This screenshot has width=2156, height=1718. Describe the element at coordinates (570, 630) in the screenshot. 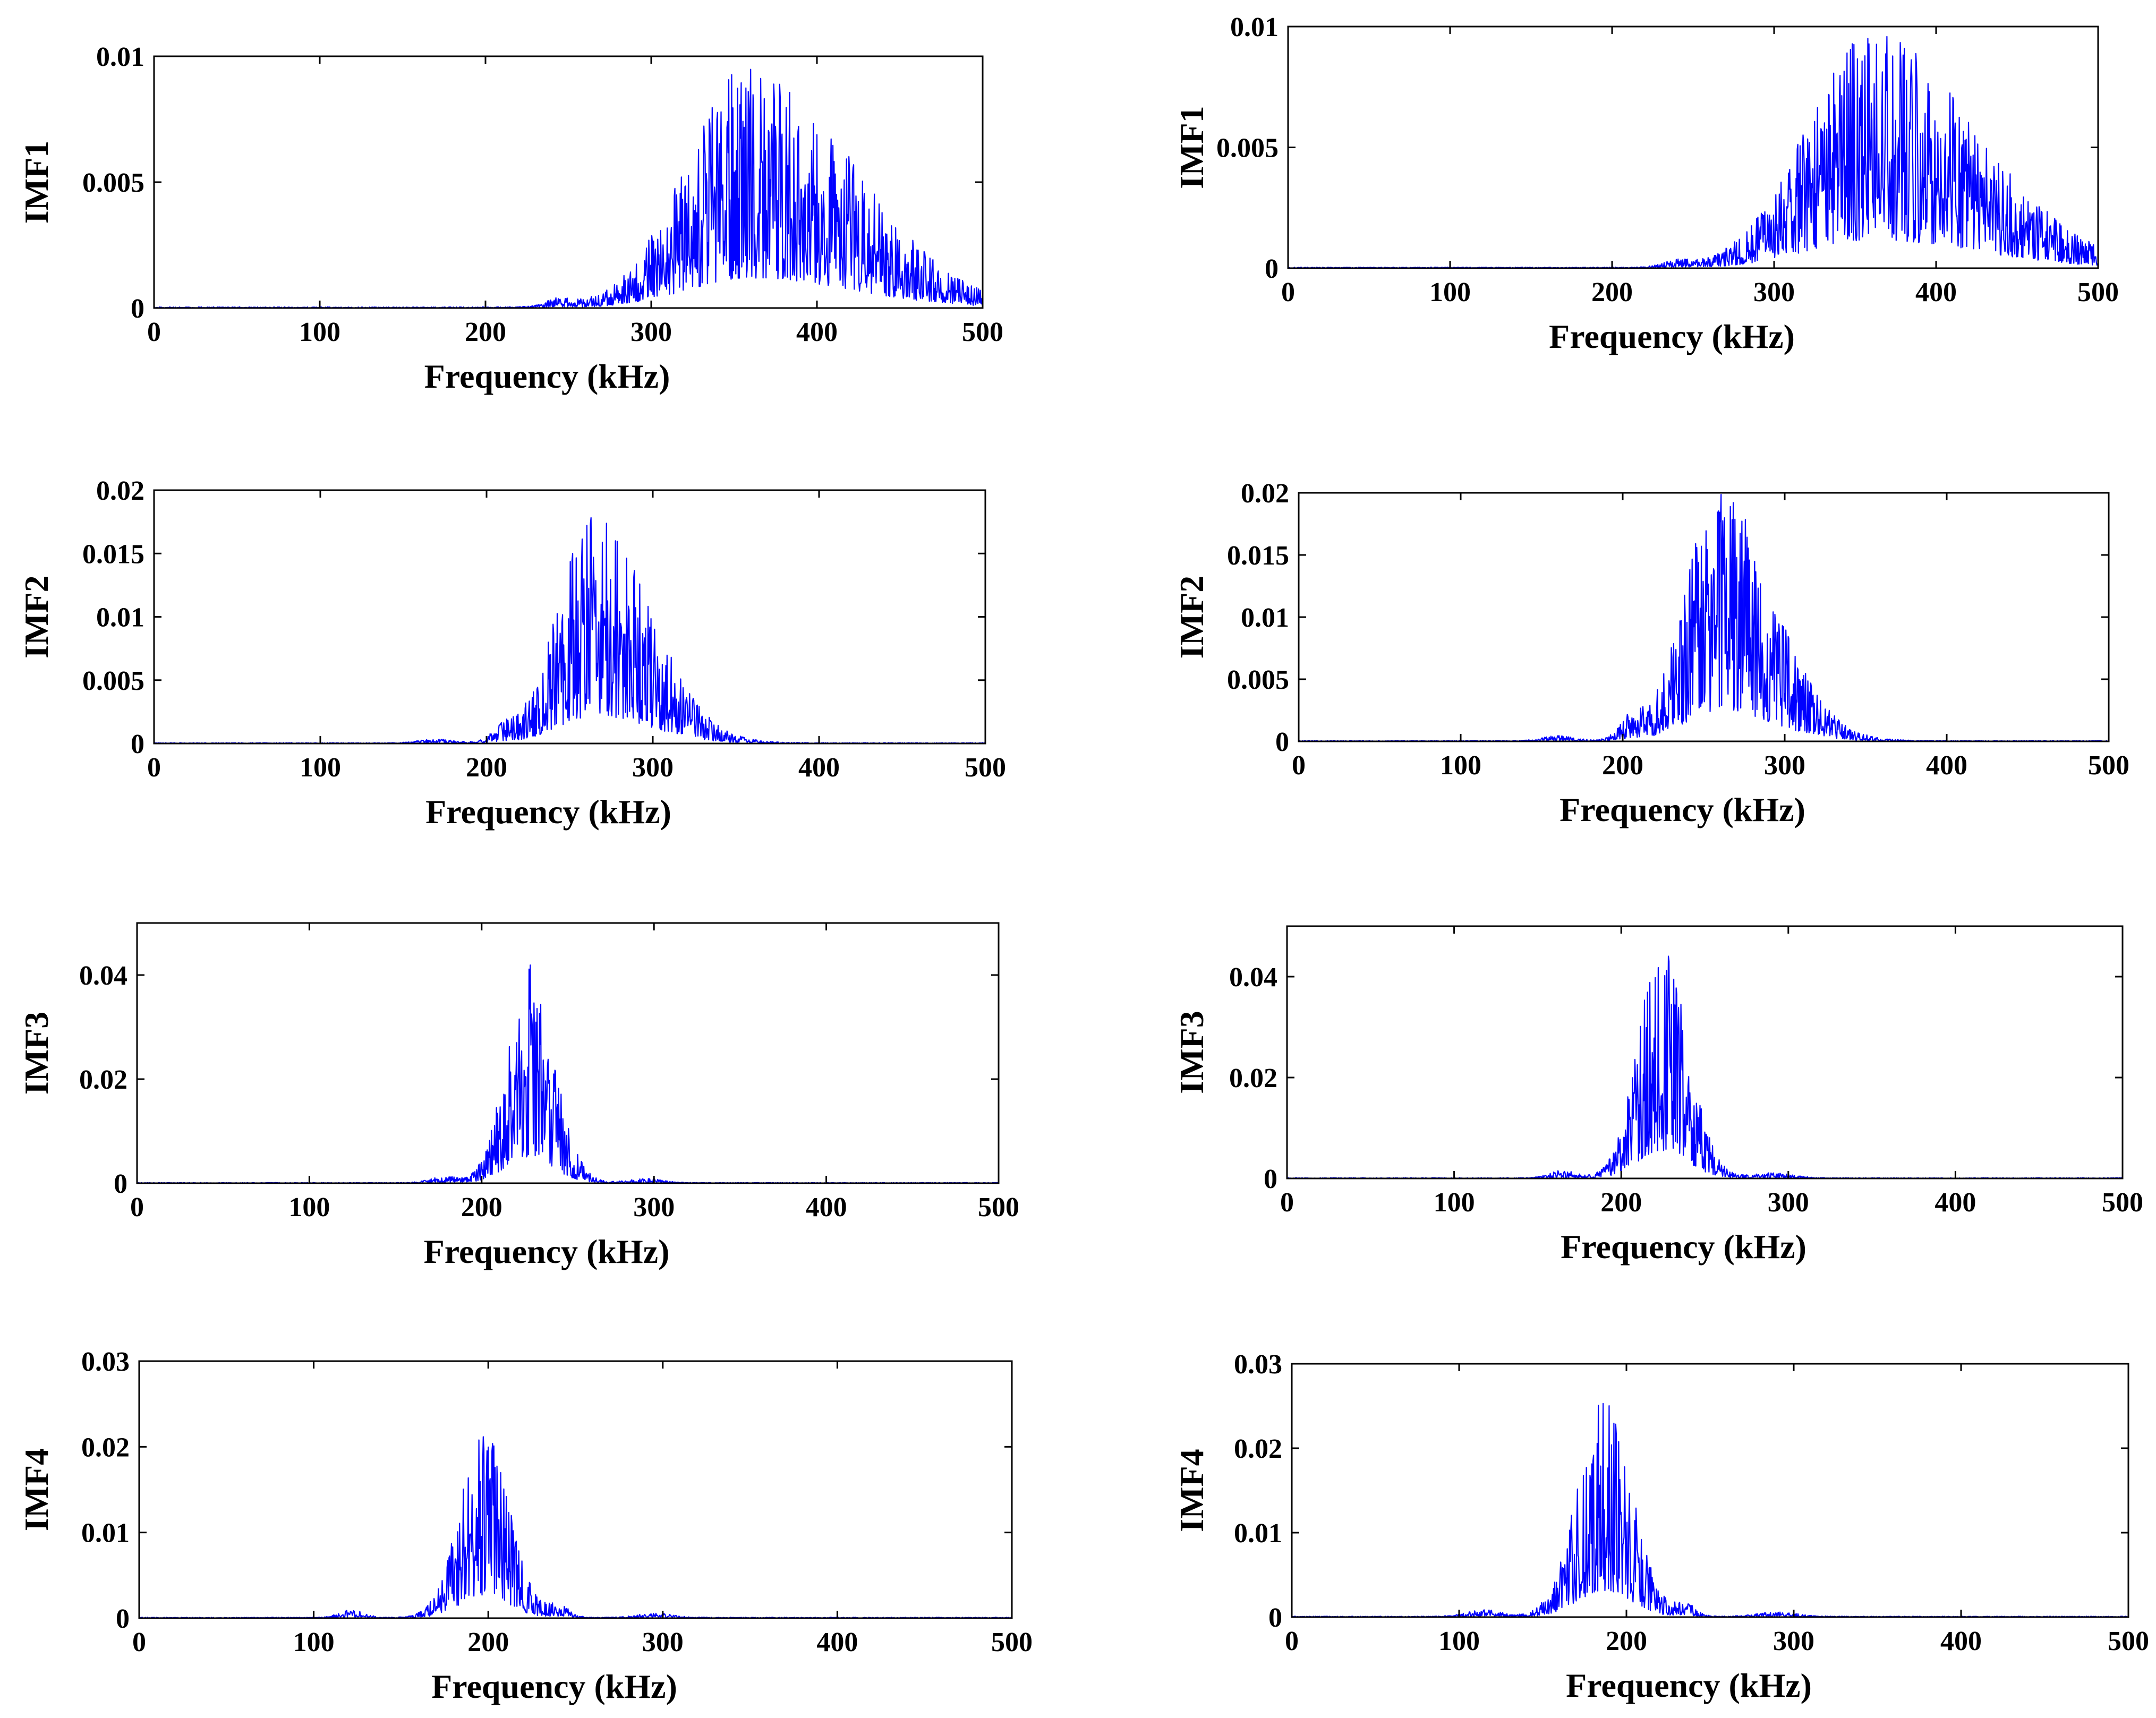

I see `spectrum-line-imf2-left` at that location.